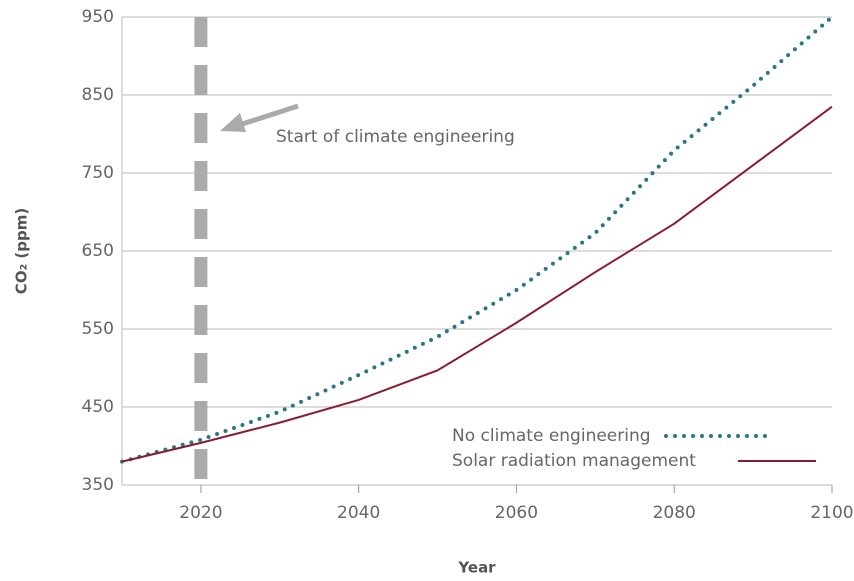  Describe the element at coordinates (516, 513) in the screenshot. I see `x-tick-label: 2060` at that location.